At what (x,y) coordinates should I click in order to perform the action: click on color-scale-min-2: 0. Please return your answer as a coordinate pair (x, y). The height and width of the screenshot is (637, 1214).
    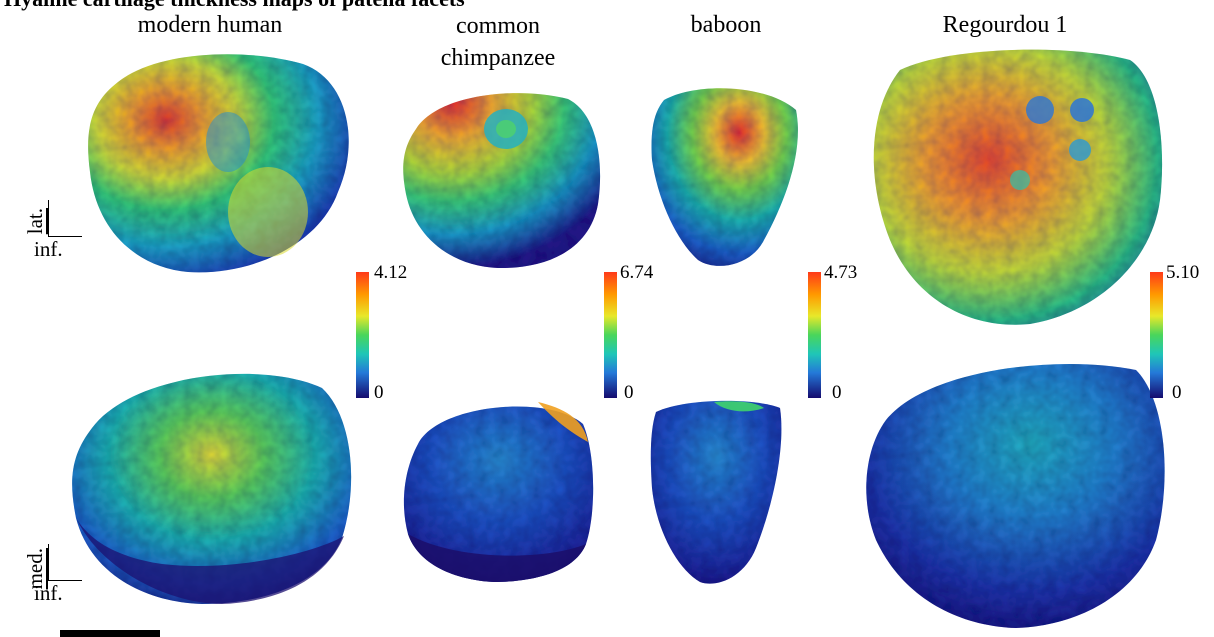
    Looking at the image, I should click on (629, 392).